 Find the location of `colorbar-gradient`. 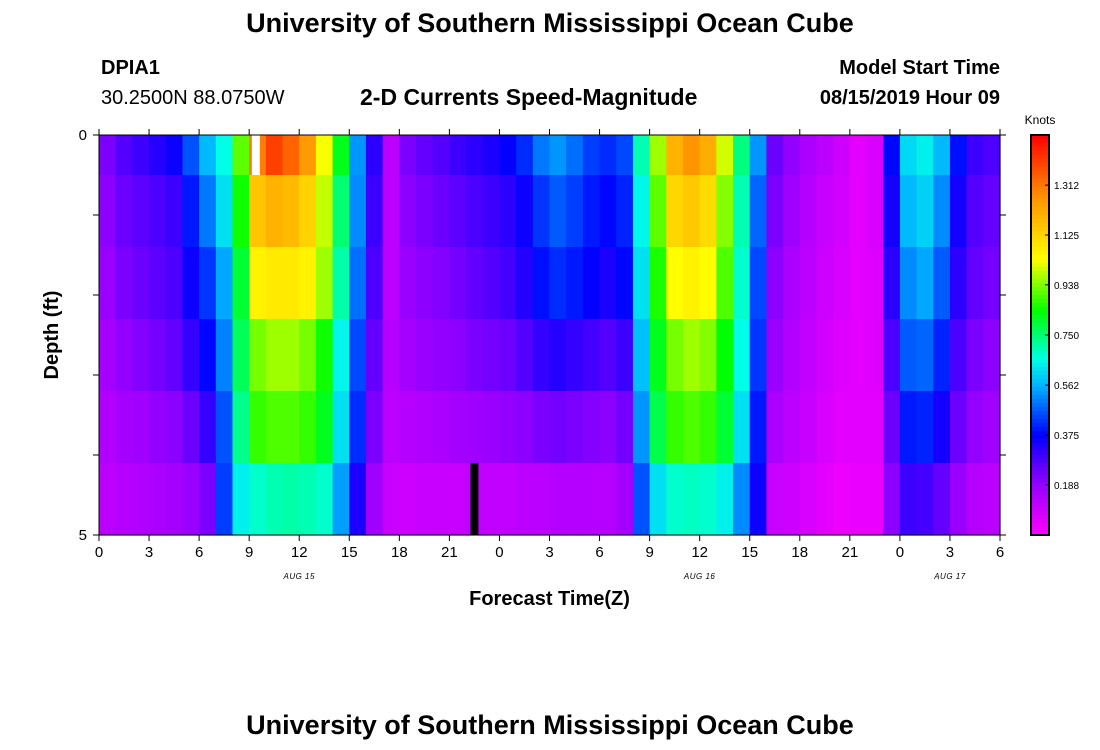

colorbar-gradient is located at coordinates (1040, 335).